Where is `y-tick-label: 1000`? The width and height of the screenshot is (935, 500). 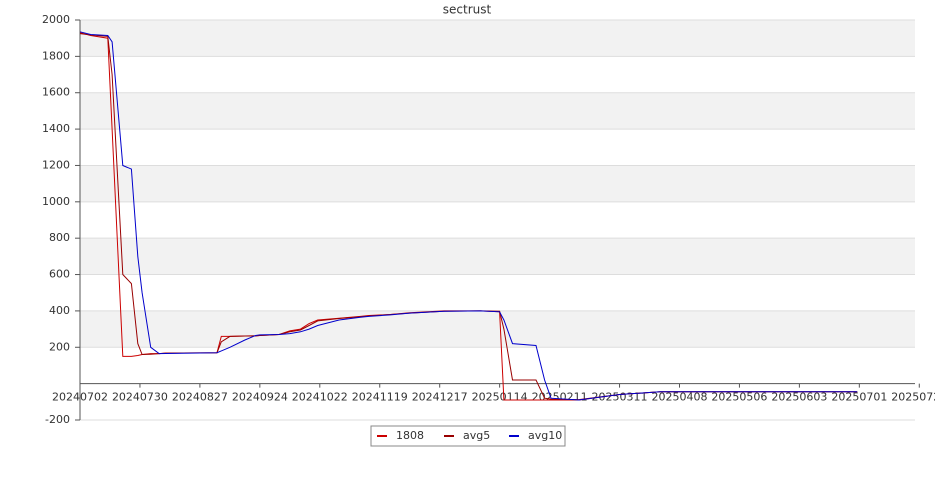 y-tick-label: 1000 is located at coordinates (56, 201).